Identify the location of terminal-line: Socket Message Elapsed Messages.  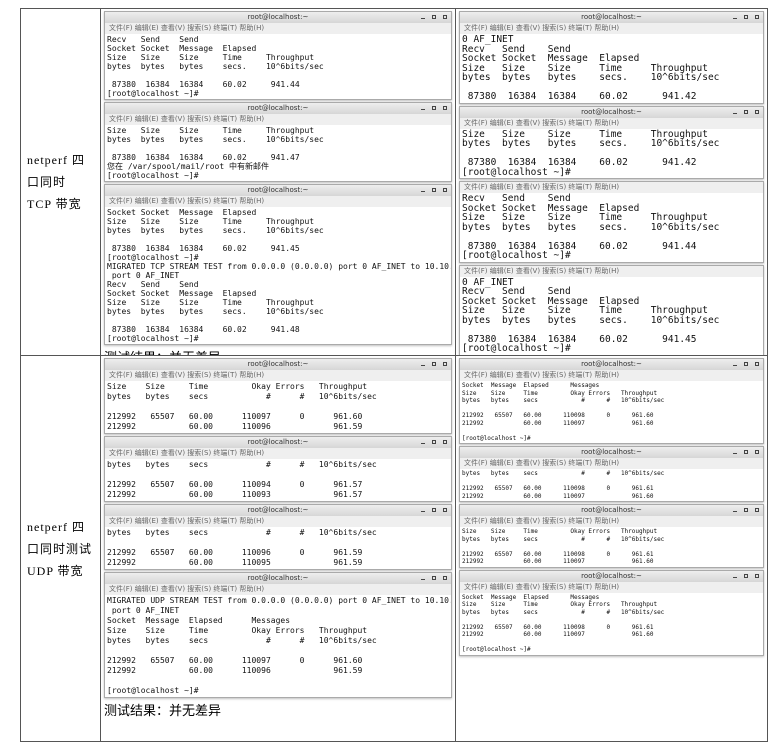
(531, 597).